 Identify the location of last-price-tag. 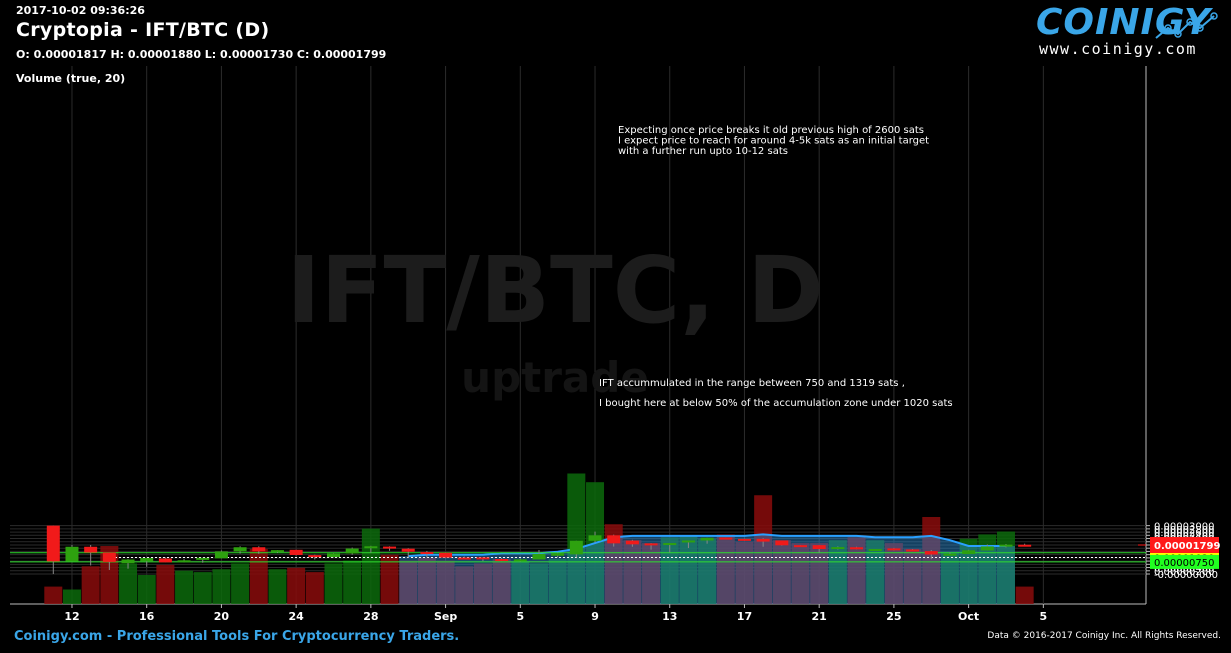
(1184, 545).